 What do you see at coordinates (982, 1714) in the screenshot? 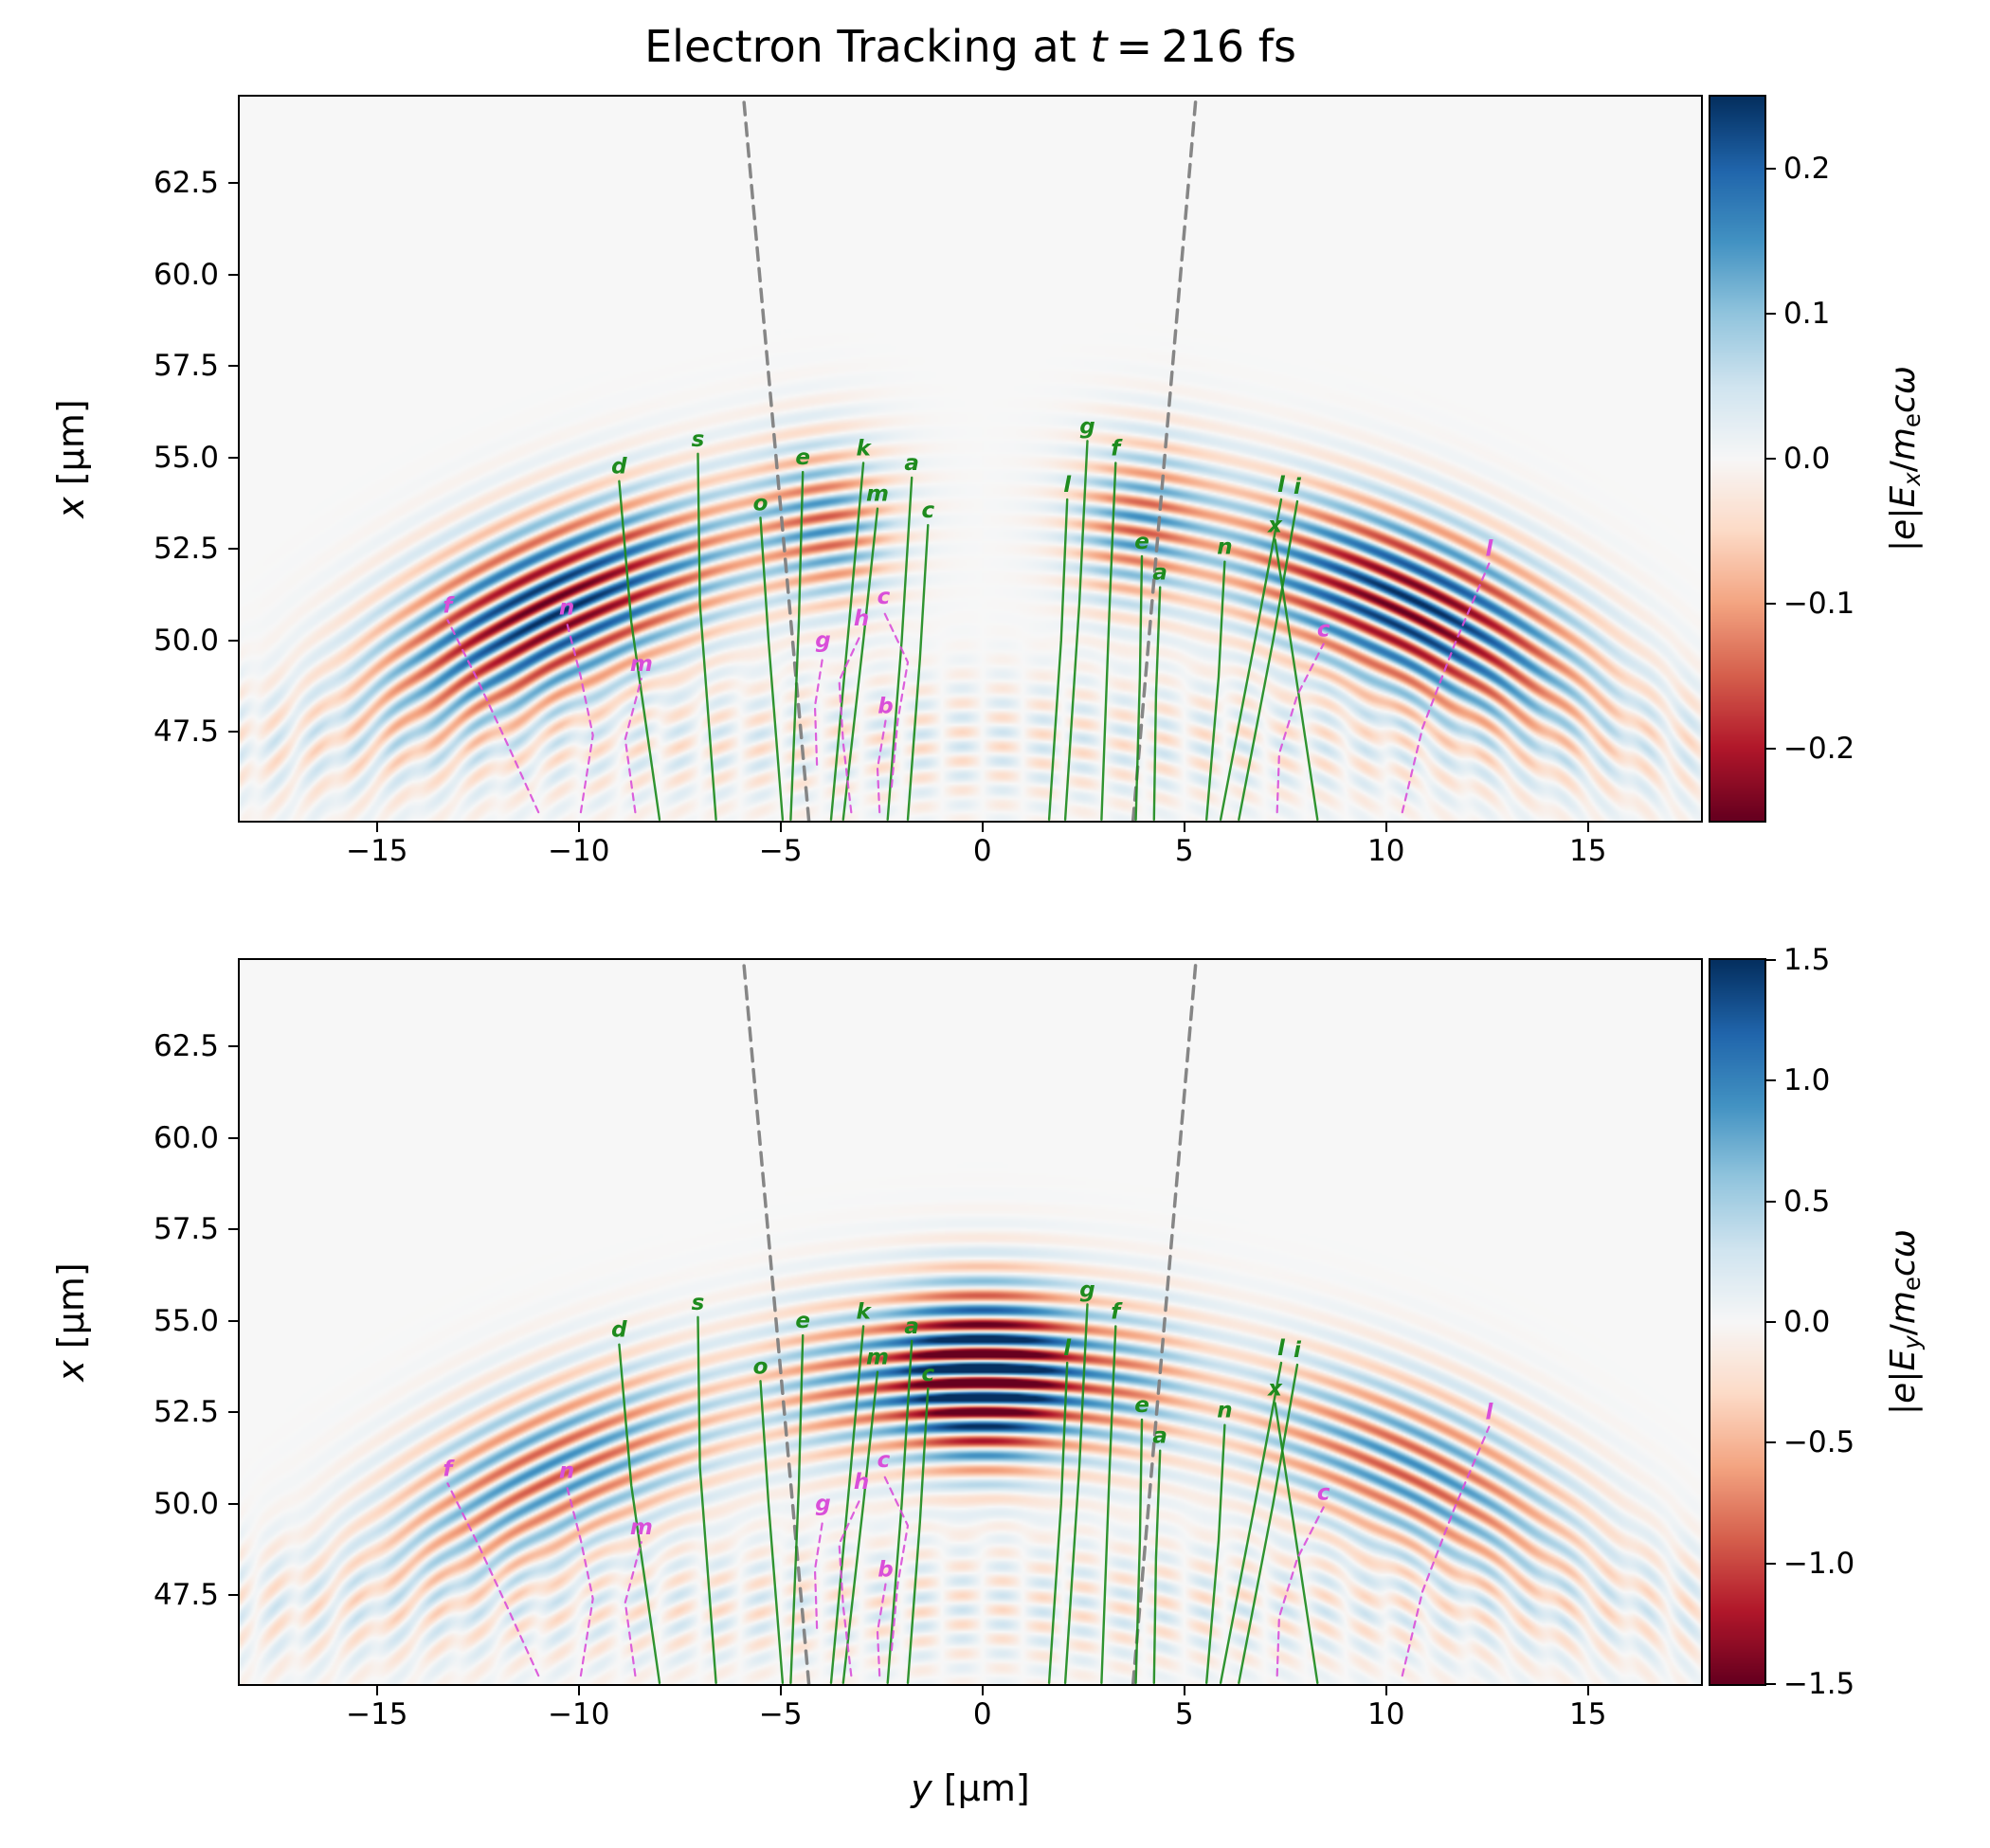
I see `x-tick-label: 0` at bounding box center [982, 1714].